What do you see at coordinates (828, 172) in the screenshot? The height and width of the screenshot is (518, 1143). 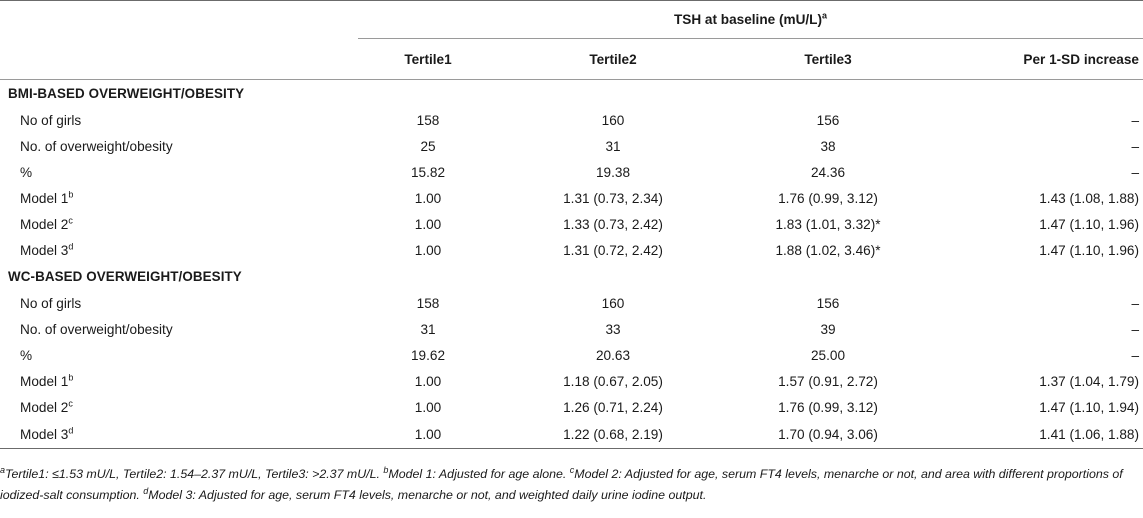 I see `tertile3-cell: 24.36` at bounding box center [828, 172].